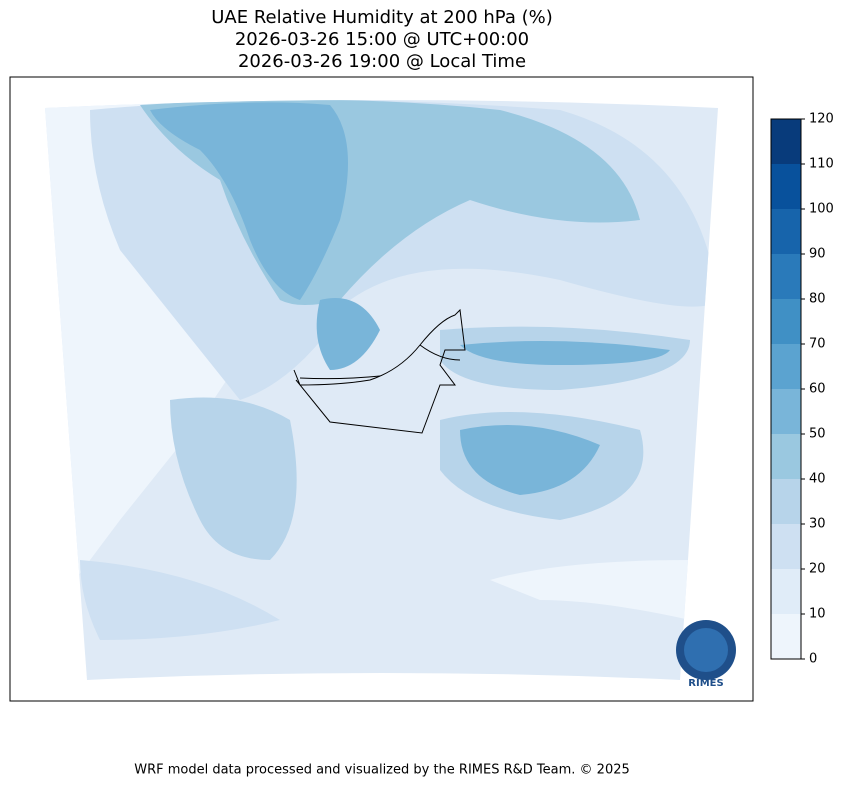 This screenshot has width=844, height=792. Describe the element at coordinates (817, 434) in the screenshot. I see `colorbar-tick-label: 50` at that location.